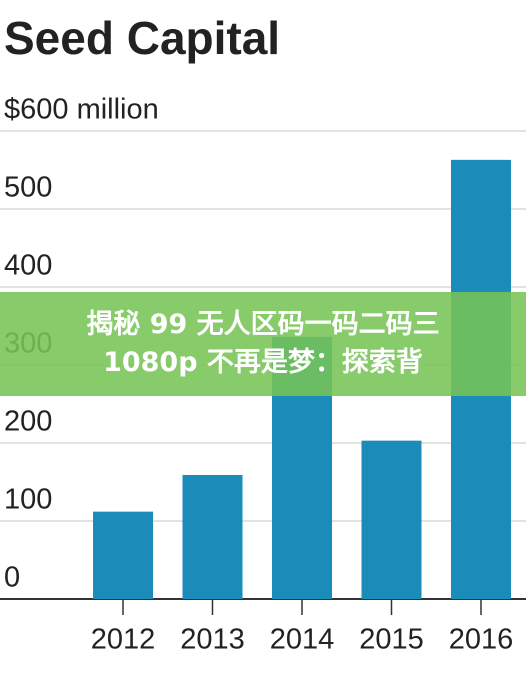 This screenshot has height=686, width=526. I want to click on x-tick-label: 2012, so click(123, 640).